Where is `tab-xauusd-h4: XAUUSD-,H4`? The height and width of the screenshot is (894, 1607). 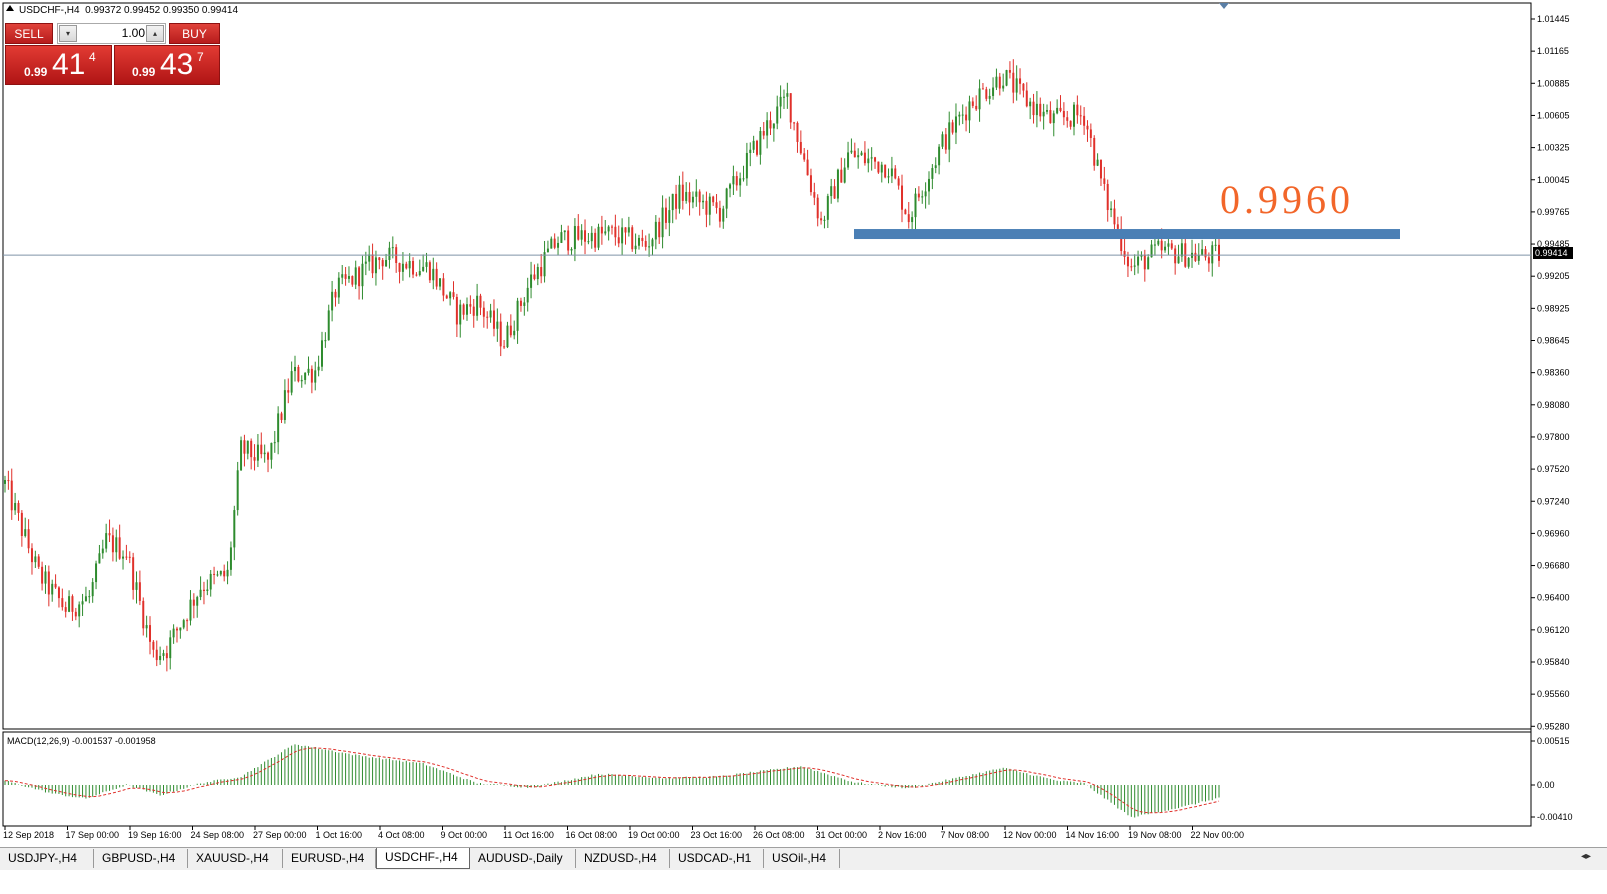
tab-xauusd-h4: XAUUSD-,H4 is located at coordinates (235, 858).